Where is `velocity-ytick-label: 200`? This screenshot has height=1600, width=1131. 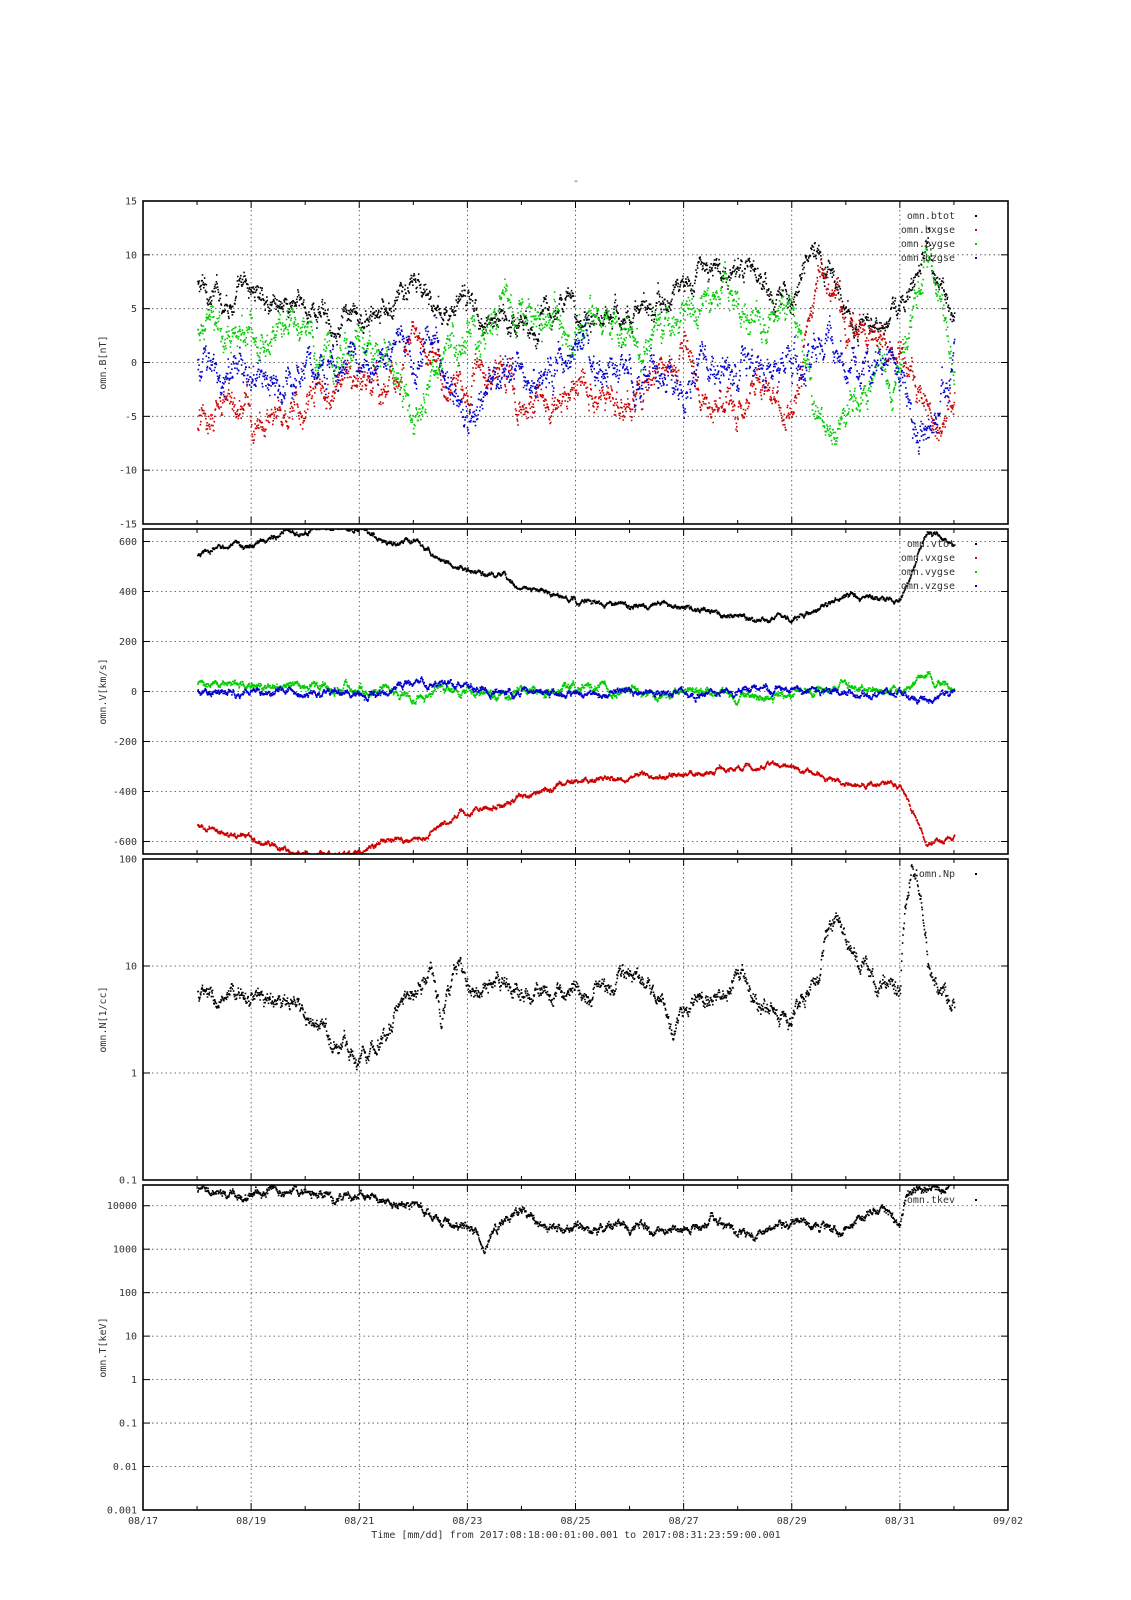
velocity-ytick-label: 200 is located at coordinates (128, 642).